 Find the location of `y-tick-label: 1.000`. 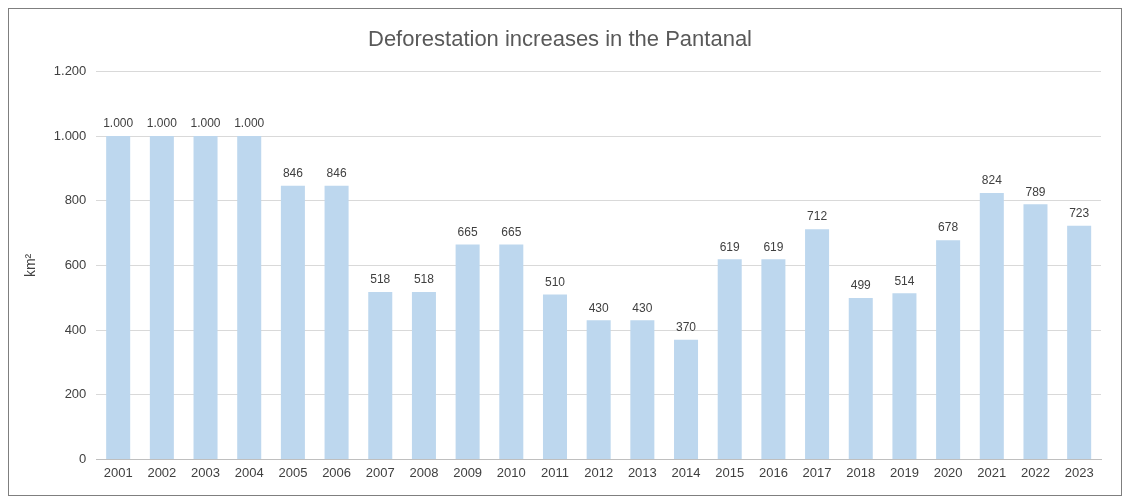

y-tick-label: 1.000 is located at coordinates (70, 135).